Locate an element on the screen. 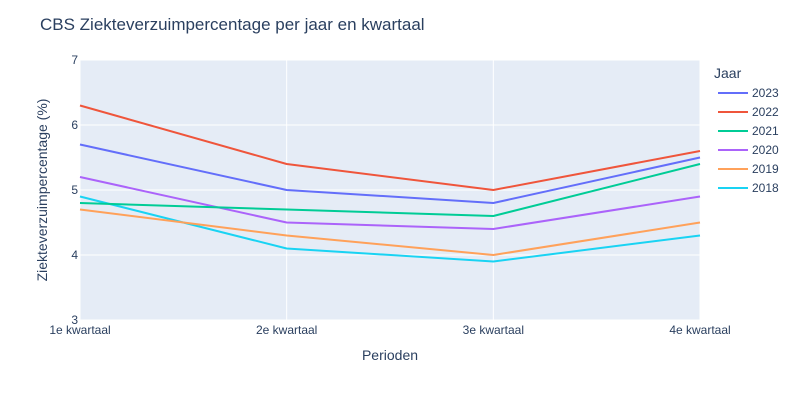 The width and height of the screenshot is (800, 405). series-line-2023 is located at coordinates (390, 173).